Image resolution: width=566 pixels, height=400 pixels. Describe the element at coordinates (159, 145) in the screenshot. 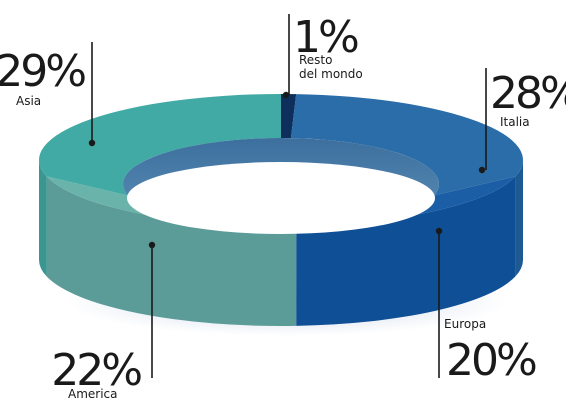

I see `slice-asia` at that location.